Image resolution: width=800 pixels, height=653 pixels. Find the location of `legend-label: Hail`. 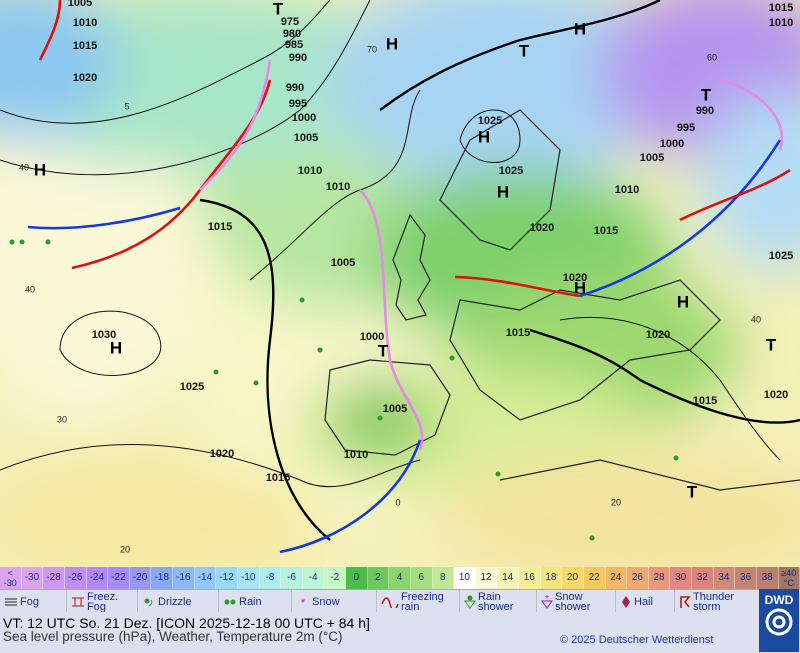

legend-label: Hail is located at coordinates (643, 601).